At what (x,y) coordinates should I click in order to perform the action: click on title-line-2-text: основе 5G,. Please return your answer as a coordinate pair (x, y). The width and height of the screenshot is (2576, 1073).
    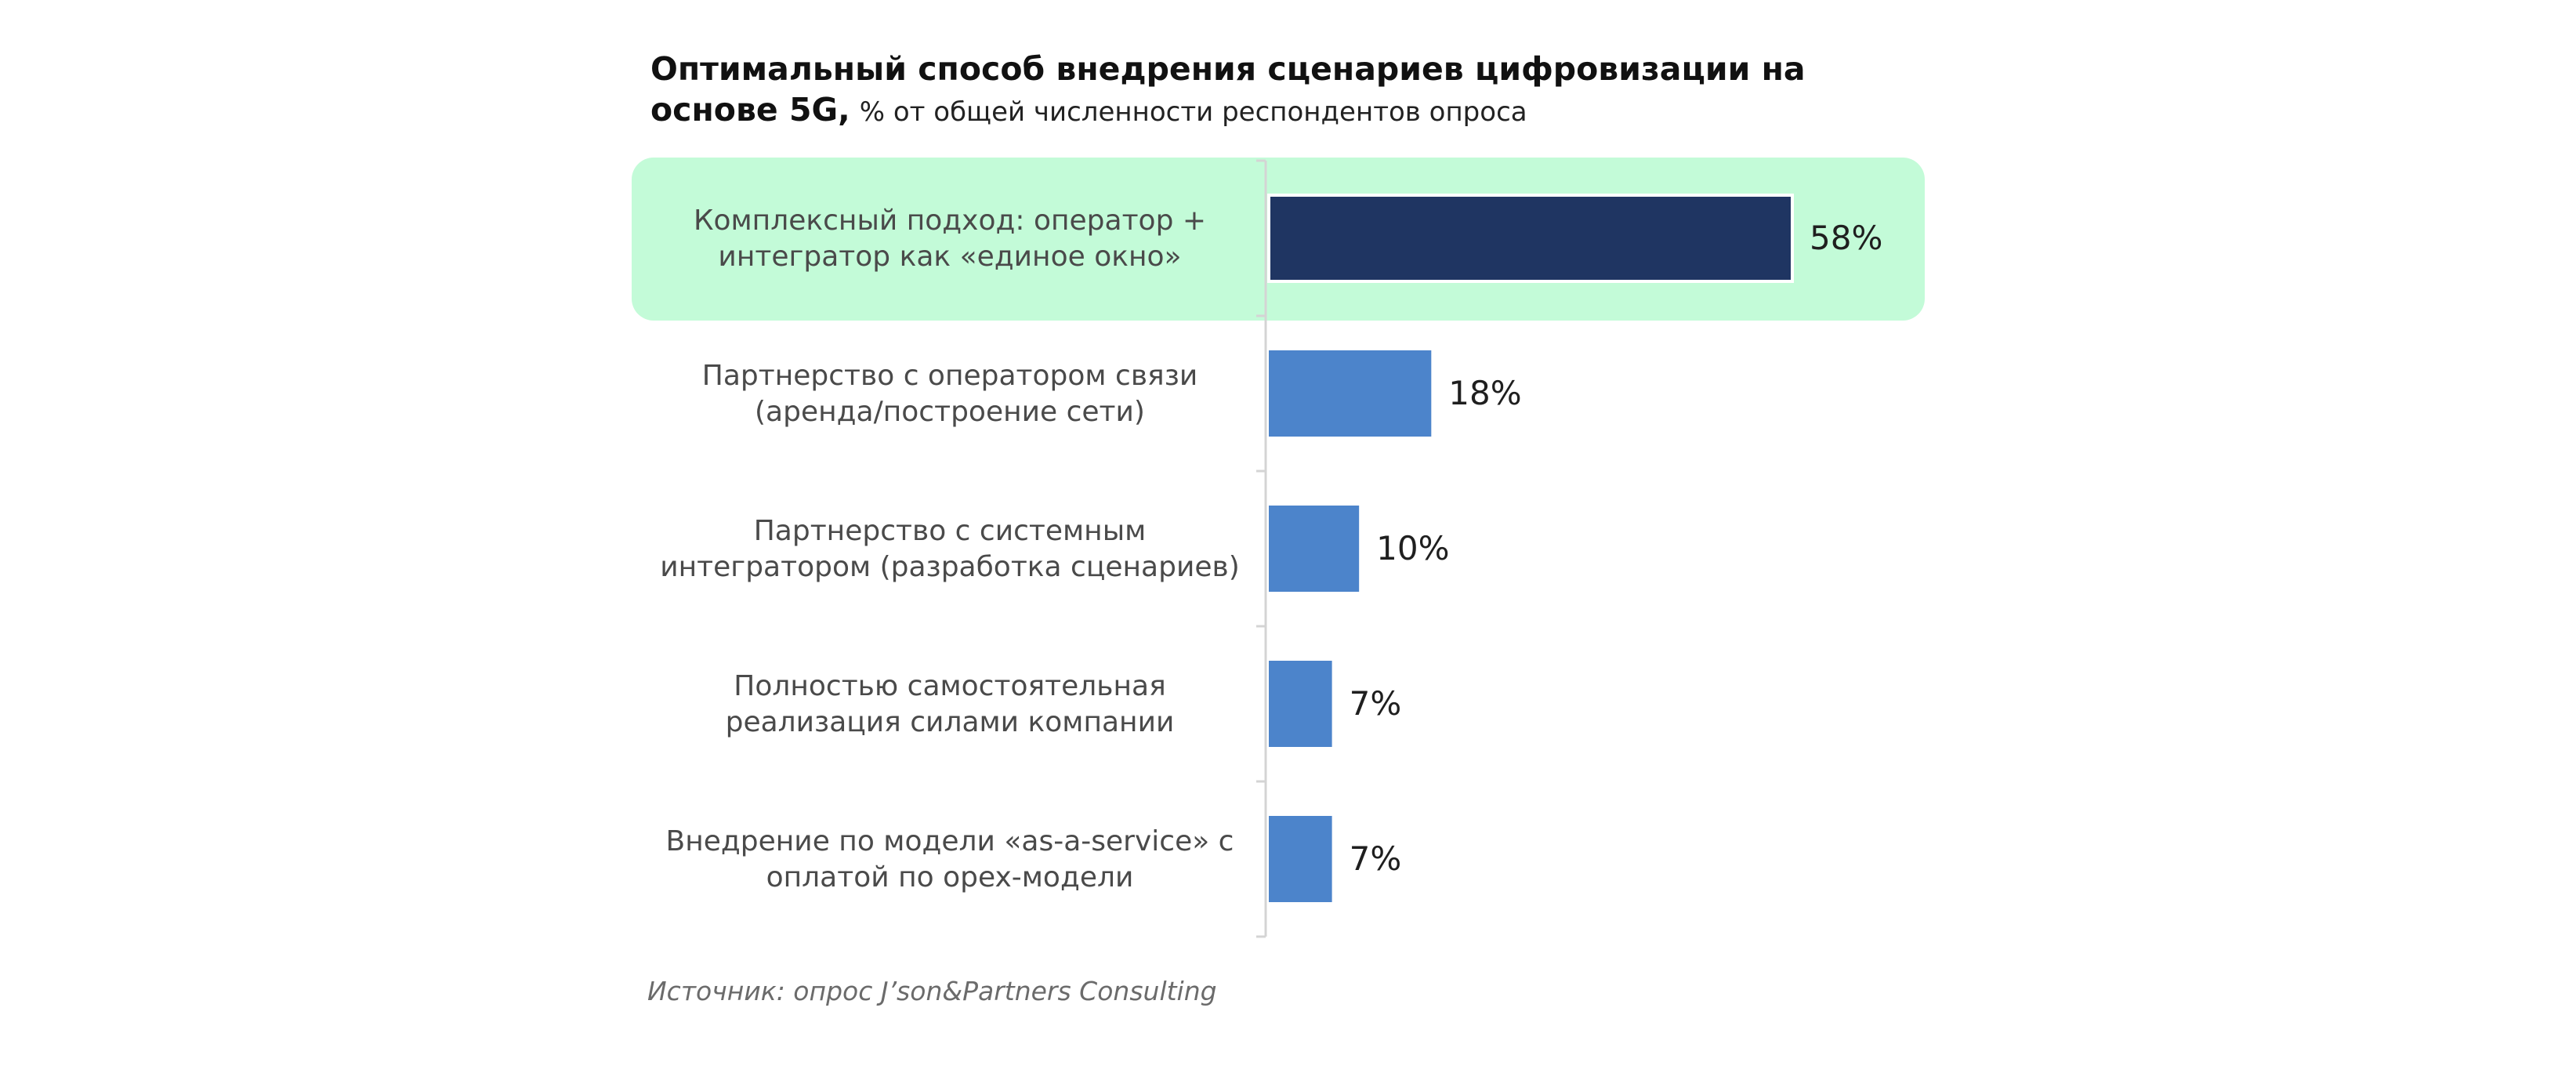
    Looking at the image, I should click on (750, 110).